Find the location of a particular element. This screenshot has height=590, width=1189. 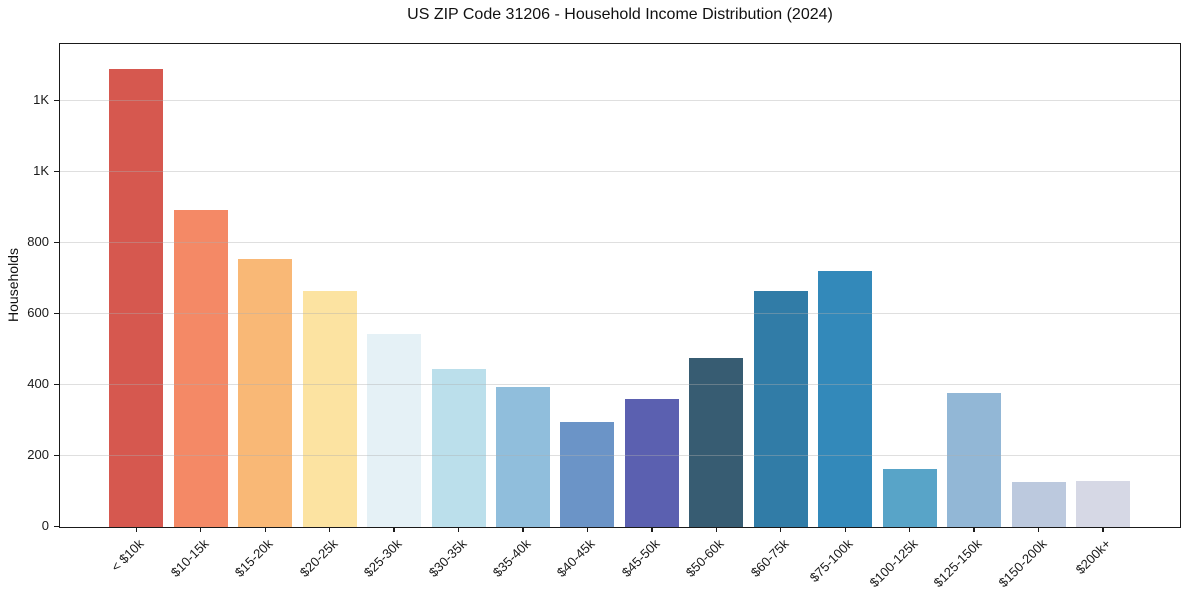

bar-50-60k is located at coordinates (716, 442).